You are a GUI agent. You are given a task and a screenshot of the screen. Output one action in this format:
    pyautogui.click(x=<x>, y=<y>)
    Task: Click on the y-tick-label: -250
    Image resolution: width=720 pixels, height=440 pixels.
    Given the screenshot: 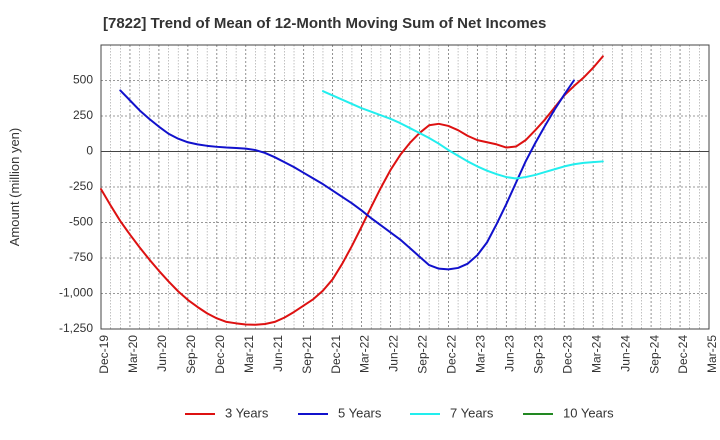 What is the action you would take?
    pyautogui.click(x=81, y=186)
    